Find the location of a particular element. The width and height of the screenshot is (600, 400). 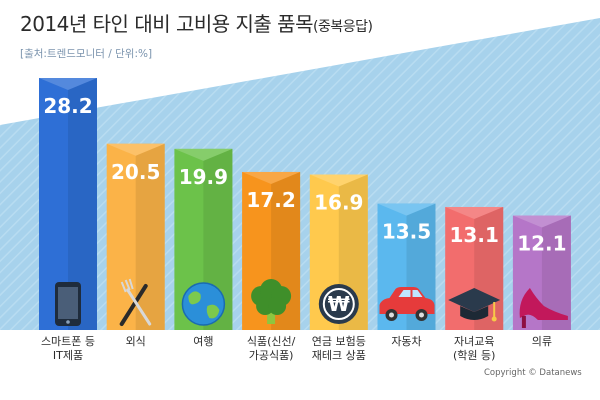

bar-group: 13.5 자동차 is located at coordinates (406, 275).